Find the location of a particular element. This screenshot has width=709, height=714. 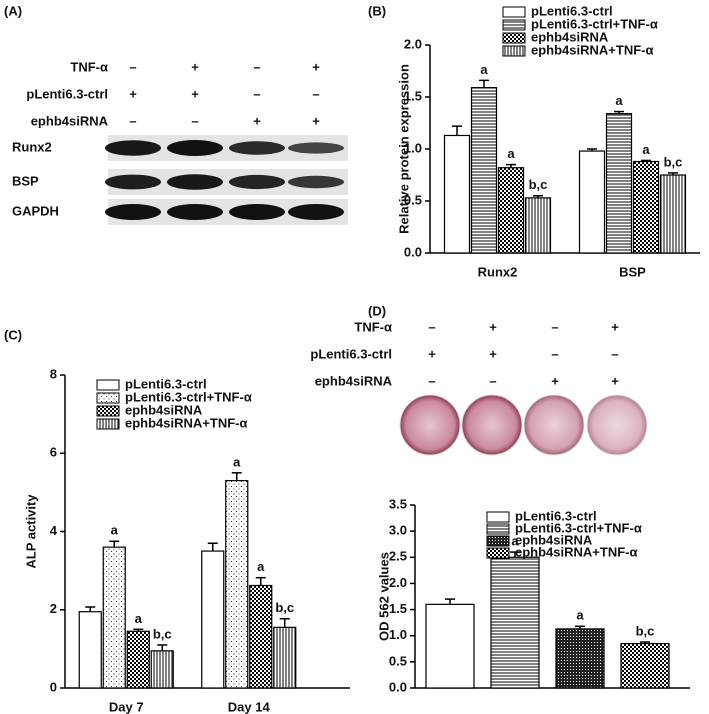

y-tick-label: 2.0 is located at coordinates (413, 43).